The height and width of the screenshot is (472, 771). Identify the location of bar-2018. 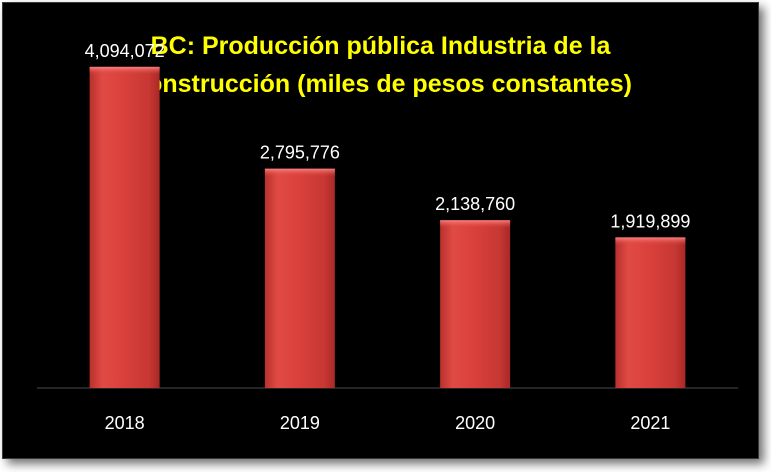
(124, 227).